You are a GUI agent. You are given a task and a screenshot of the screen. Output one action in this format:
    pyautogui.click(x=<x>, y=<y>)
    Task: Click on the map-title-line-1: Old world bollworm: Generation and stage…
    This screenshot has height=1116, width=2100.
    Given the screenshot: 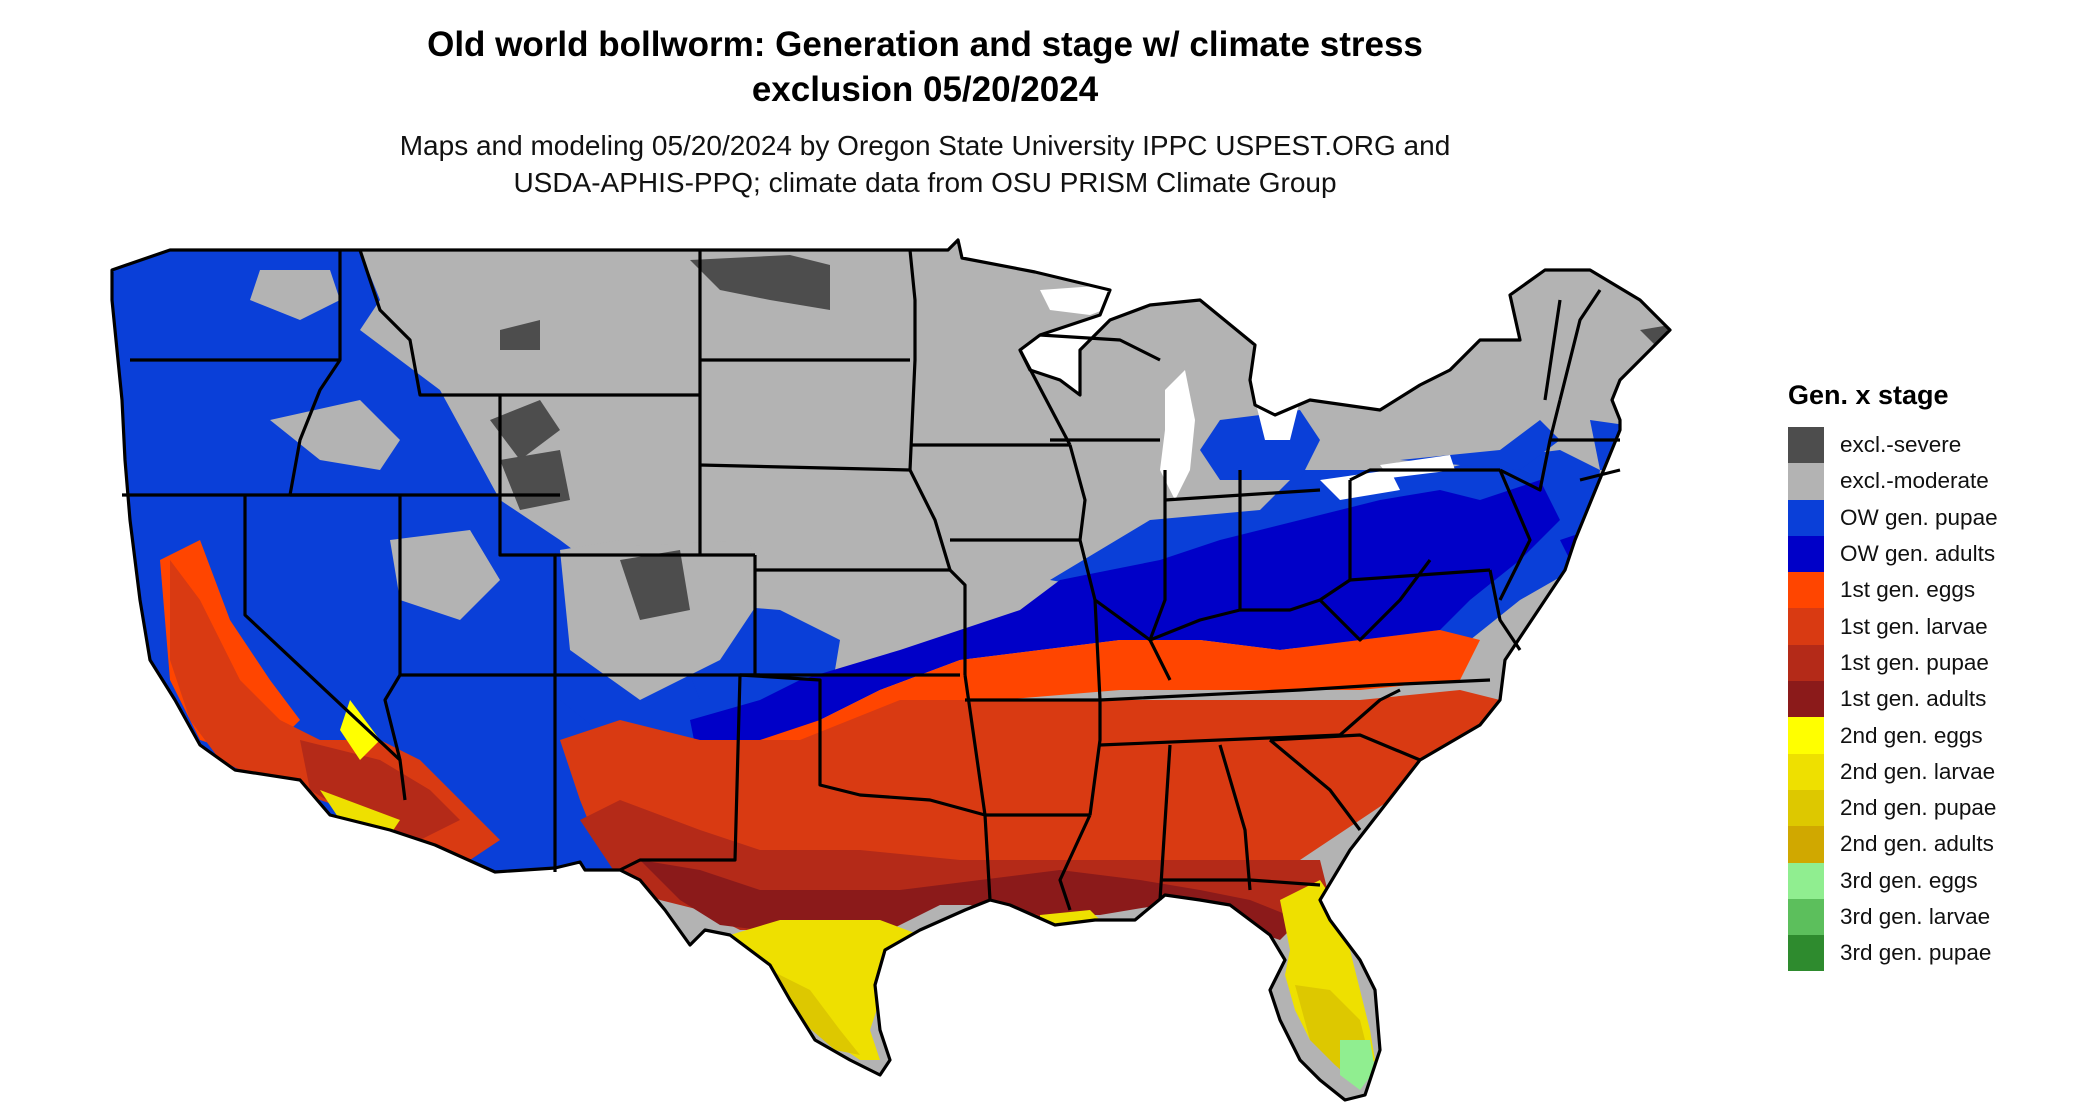 What is the action you would take?
    pyautogui.click(x=925, y=44)
    